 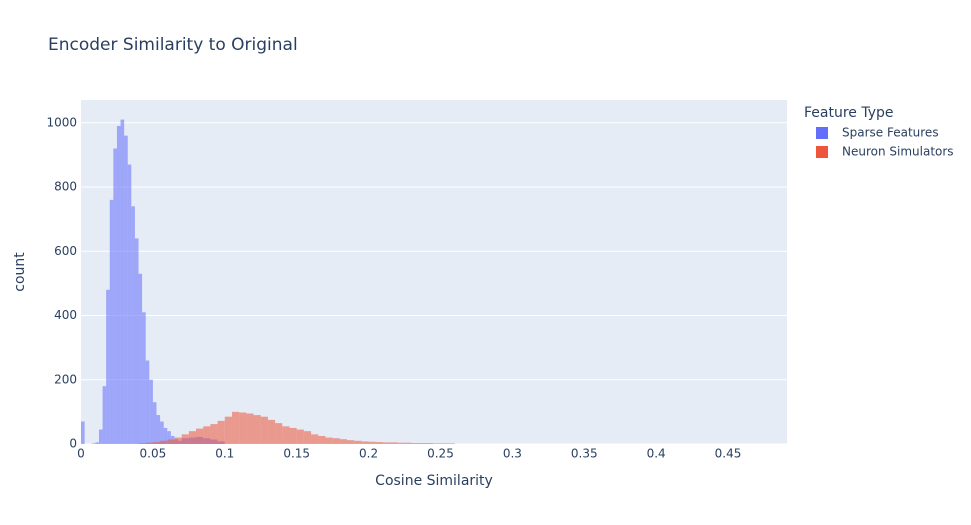 I want to click on y-axis-title: count, so click(x=20, y=272).